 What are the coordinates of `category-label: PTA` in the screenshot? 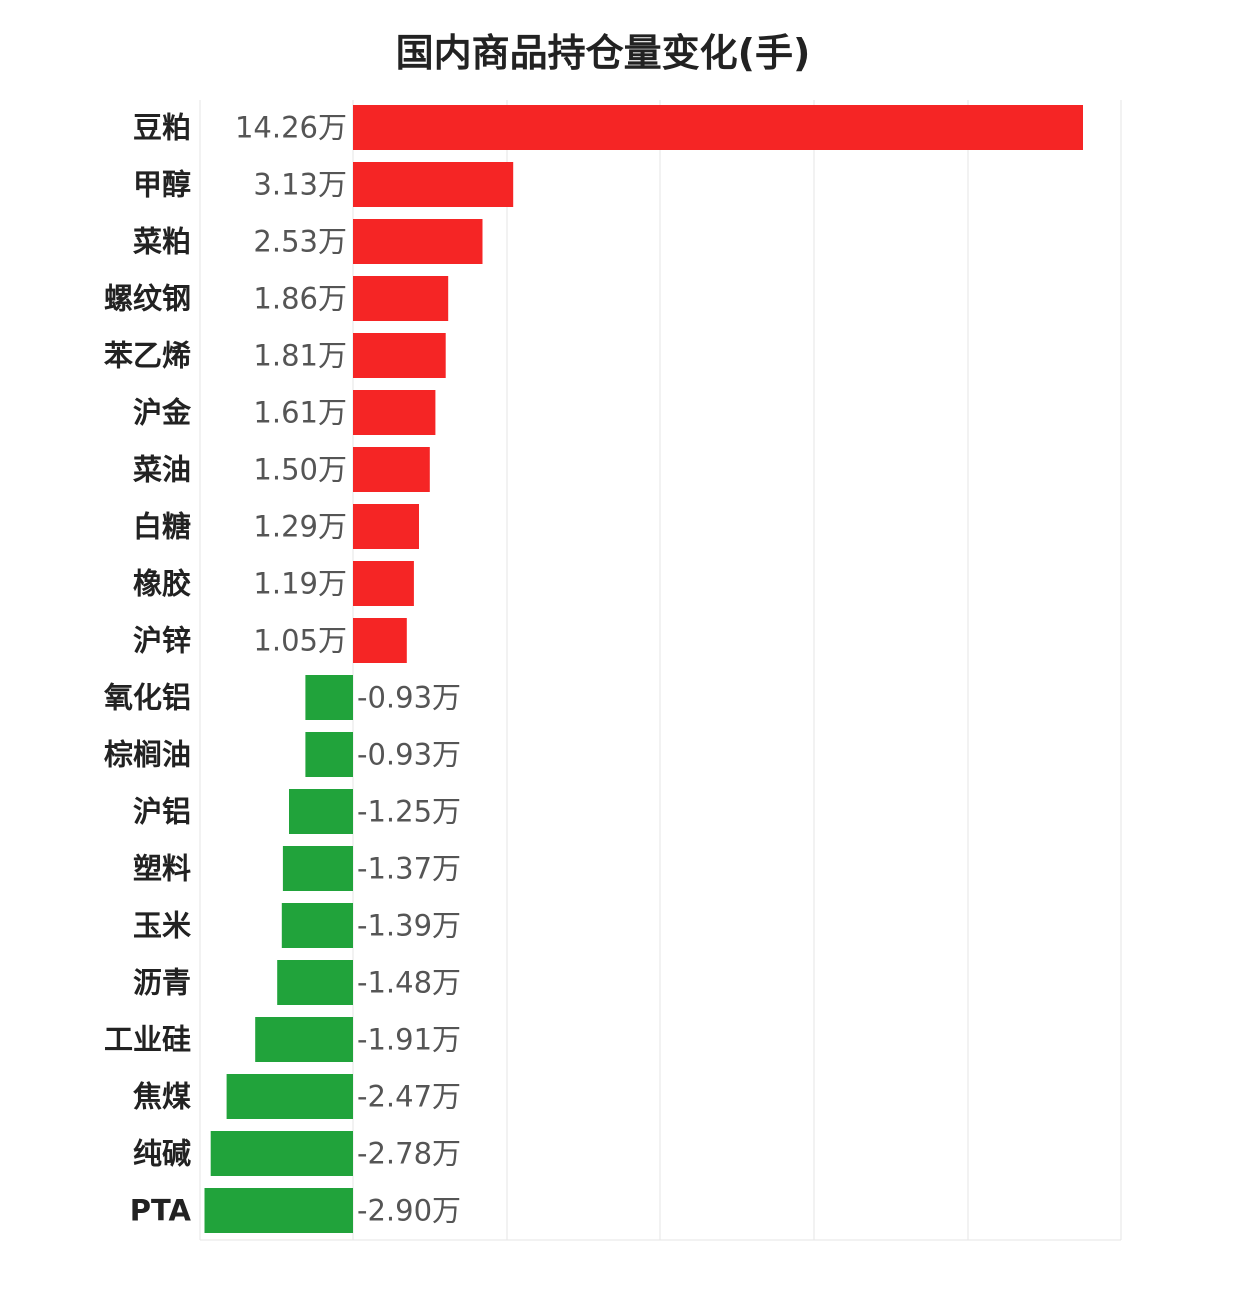 It's located at (161, 1211).